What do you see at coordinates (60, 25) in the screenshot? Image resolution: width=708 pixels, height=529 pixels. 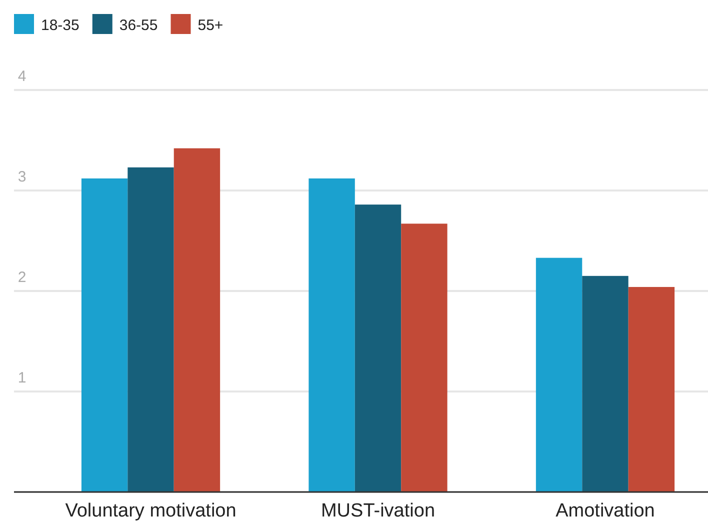 I see `legend-label: 18-35` at bounding box center [60, 25].